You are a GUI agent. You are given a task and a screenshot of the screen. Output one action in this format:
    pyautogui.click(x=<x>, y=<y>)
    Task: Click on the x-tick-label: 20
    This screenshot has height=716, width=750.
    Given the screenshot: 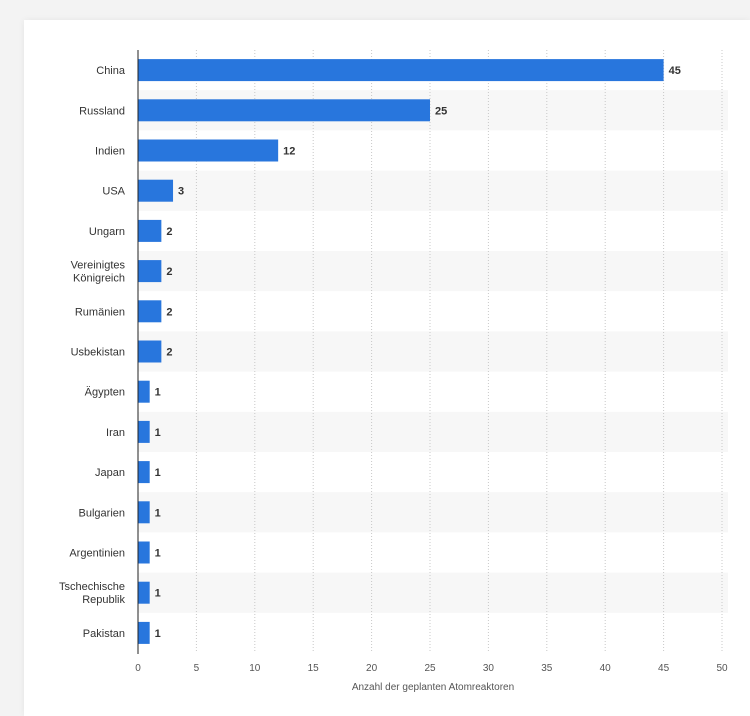 What is the action you would take?
    pyautogui.click(x=372, y=668)
    